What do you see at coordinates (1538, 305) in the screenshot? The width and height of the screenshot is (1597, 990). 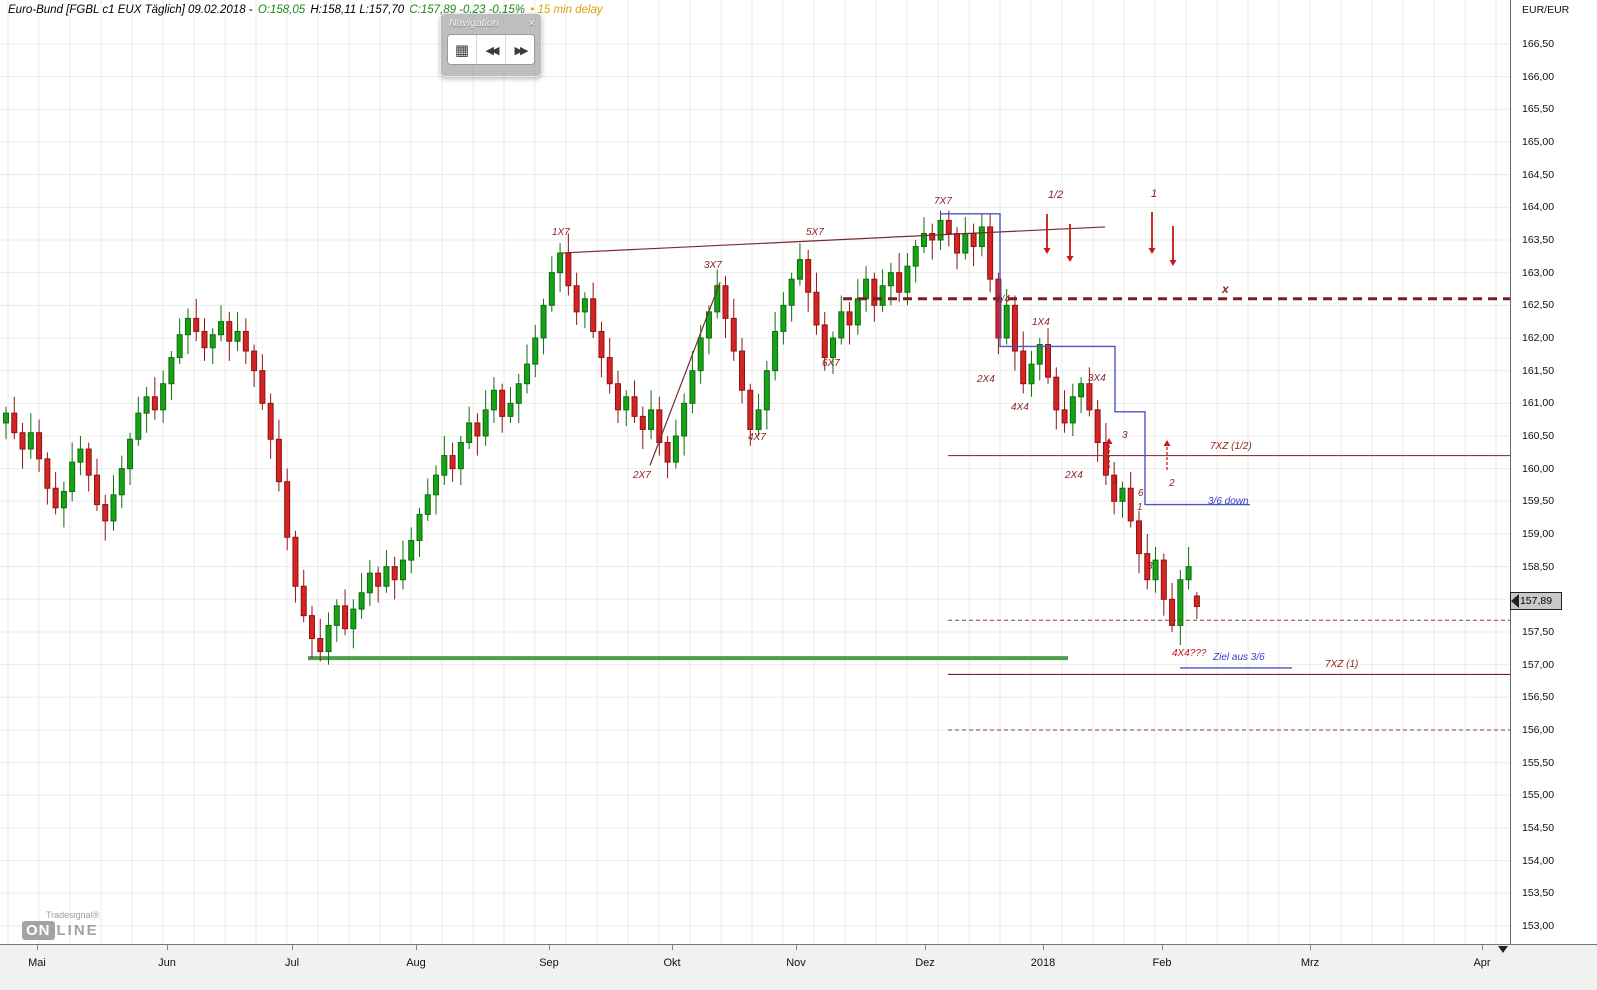 I see `y-axis-label: 162,50` at bounding box center [1538, 305].